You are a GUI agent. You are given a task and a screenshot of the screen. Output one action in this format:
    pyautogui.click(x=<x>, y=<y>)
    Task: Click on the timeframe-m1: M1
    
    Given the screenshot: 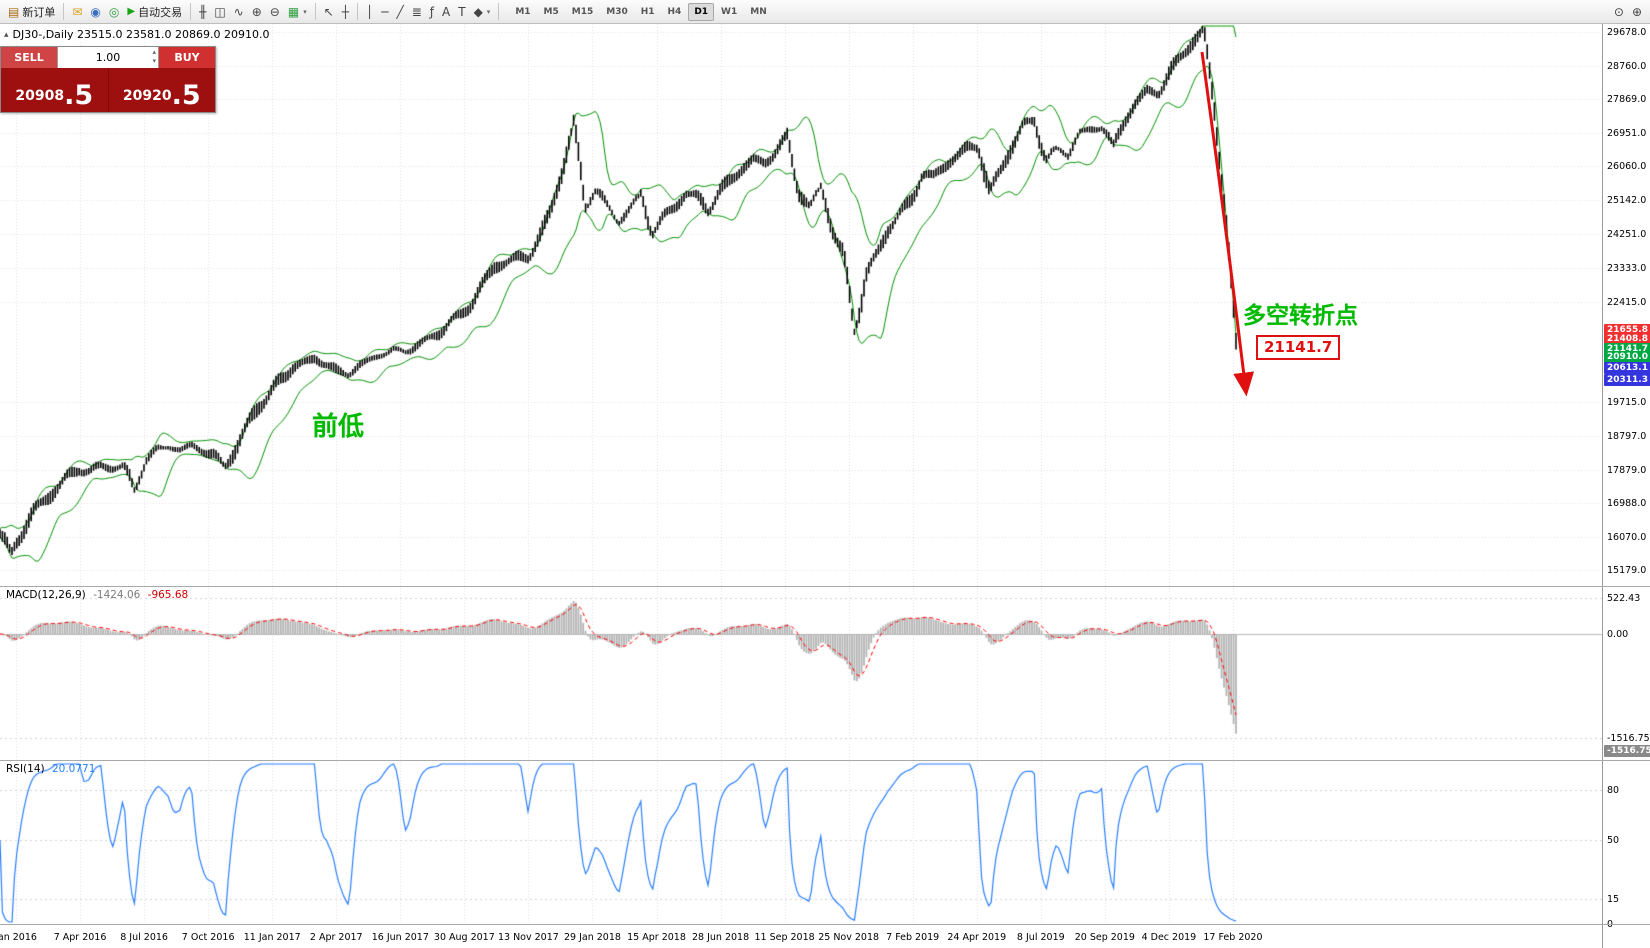 What is the action you would take?
    pyautogui.click(x=523, y=11)
    